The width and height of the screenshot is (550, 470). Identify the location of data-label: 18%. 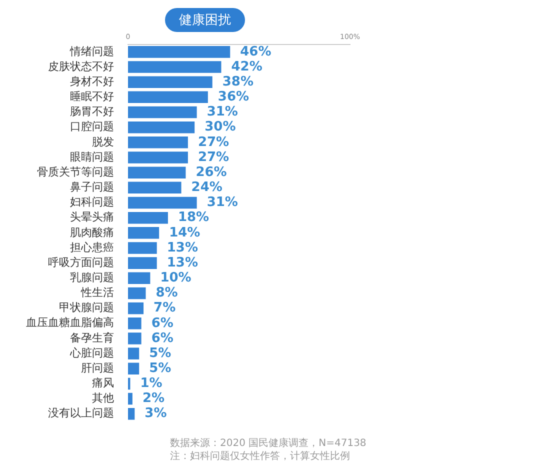
(194, 218).